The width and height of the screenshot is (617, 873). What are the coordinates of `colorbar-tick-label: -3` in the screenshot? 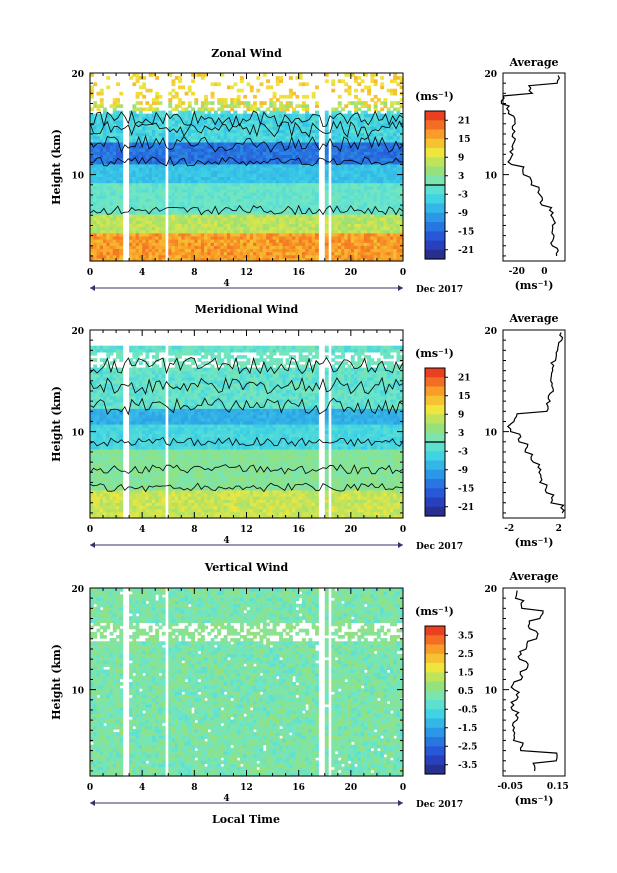 It's located at (463, 195).